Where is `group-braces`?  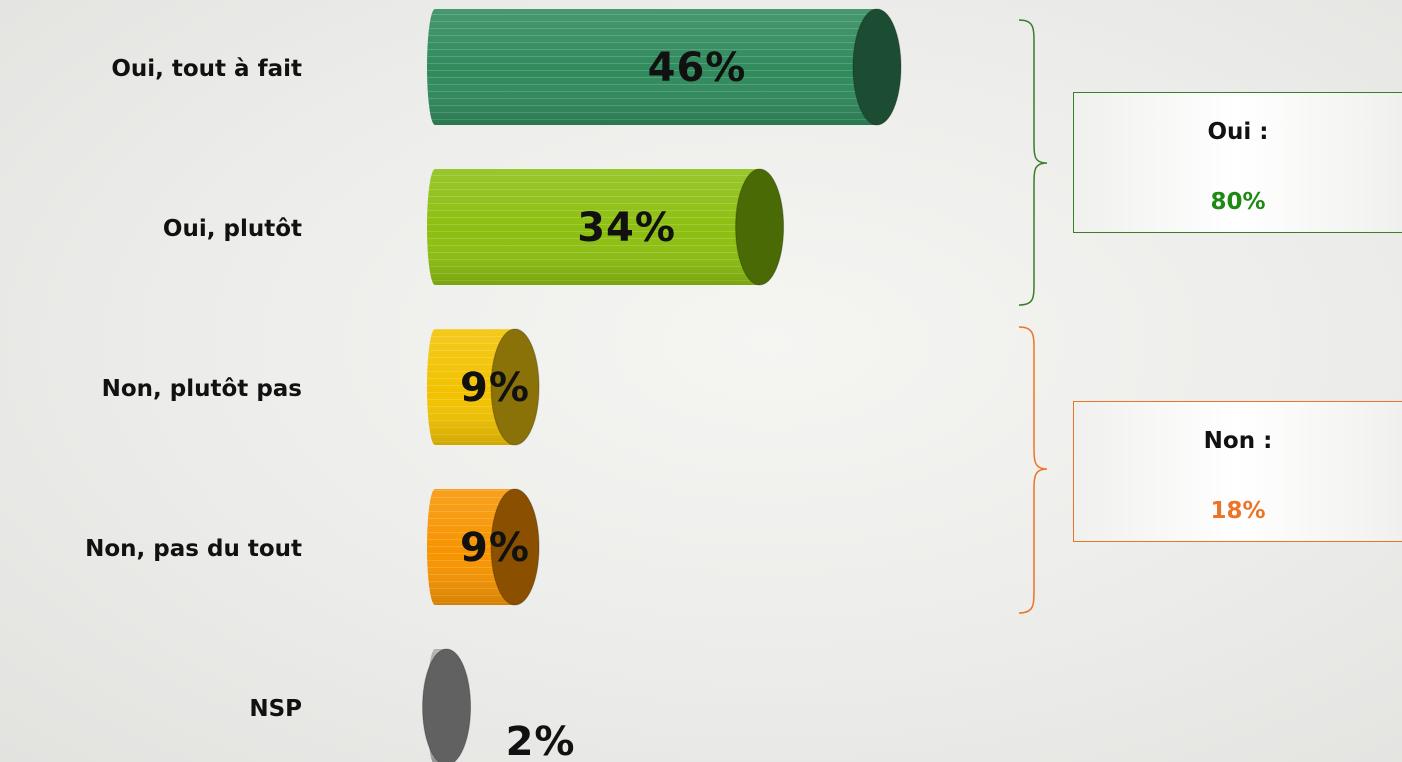 group-braces is located at coordinates (1033, 316).